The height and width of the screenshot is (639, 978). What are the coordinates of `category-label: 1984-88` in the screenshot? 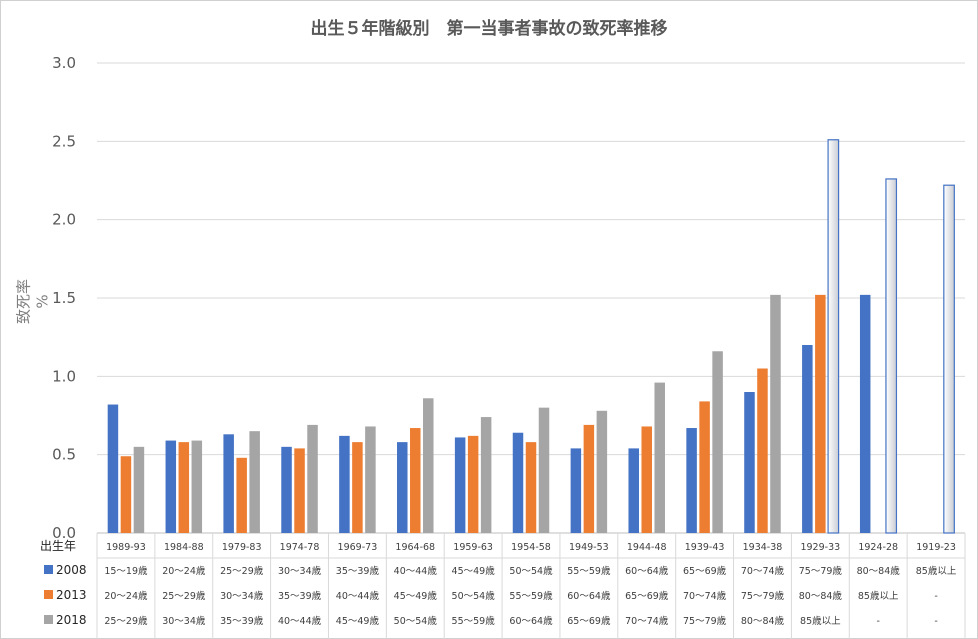 It's located at (184, 547).